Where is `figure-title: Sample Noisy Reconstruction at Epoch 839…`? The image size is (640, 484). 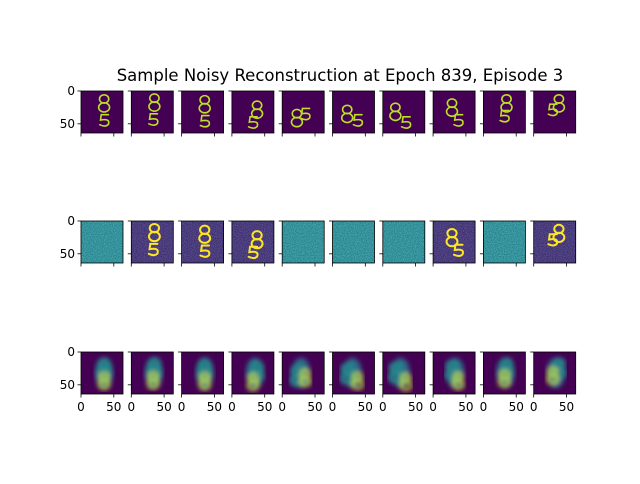
figure-title: Sample Noisy Reconstruction at Epoch 839… is located at coordinates (340, 75).